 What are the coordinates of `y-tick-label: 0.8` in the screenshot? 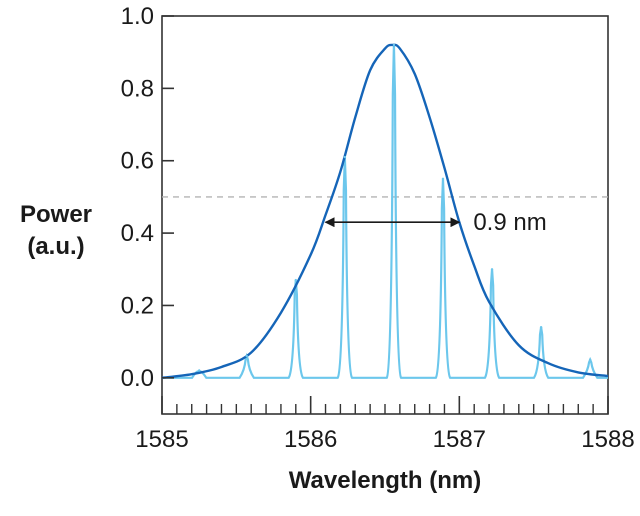 It's located at (137, 88).